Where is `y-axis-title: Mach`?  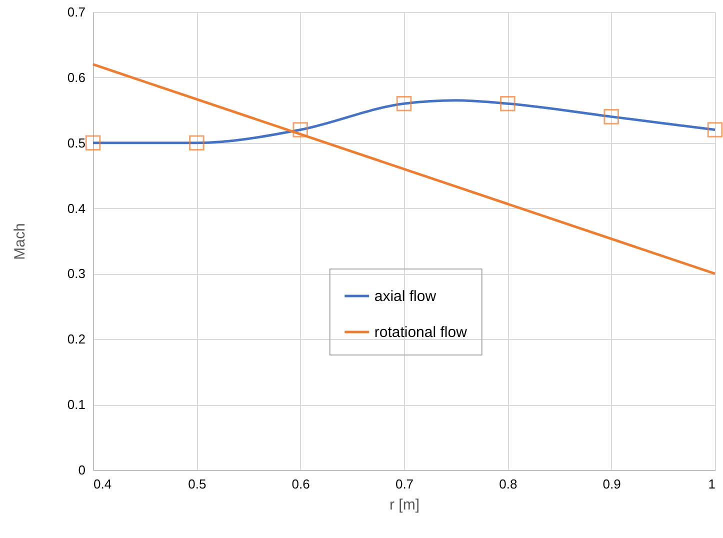
y-axis-title: Mach is located at coordinates (19, 241).